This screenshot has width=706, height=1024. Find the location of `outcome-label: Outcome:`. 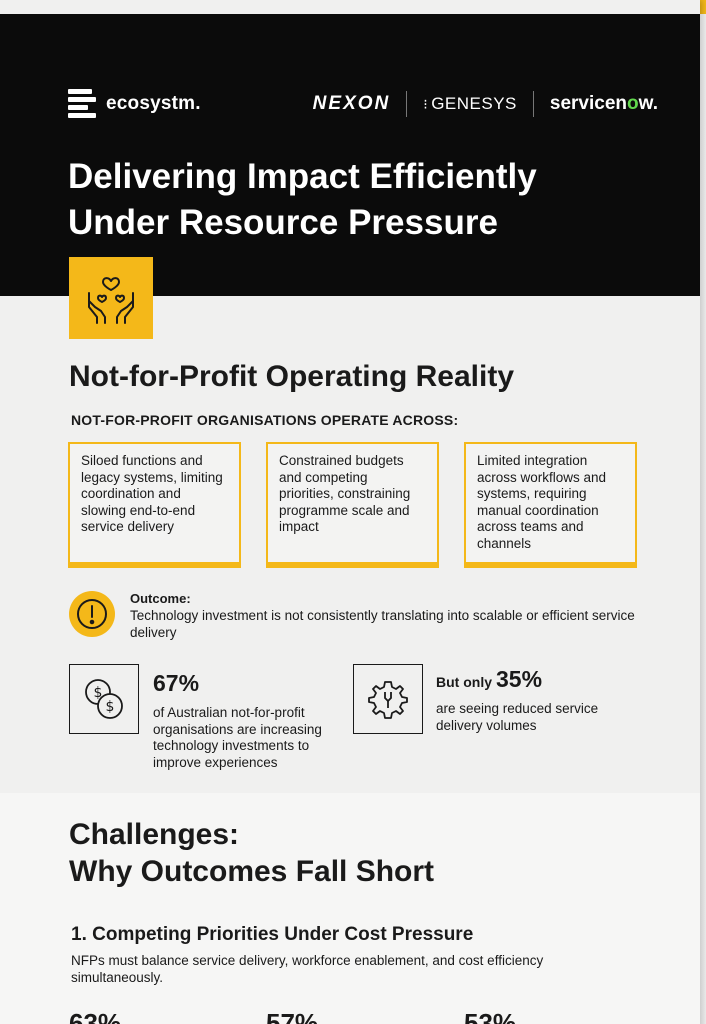

outcome-label: Outcome: is located at coordinates (160, 598).